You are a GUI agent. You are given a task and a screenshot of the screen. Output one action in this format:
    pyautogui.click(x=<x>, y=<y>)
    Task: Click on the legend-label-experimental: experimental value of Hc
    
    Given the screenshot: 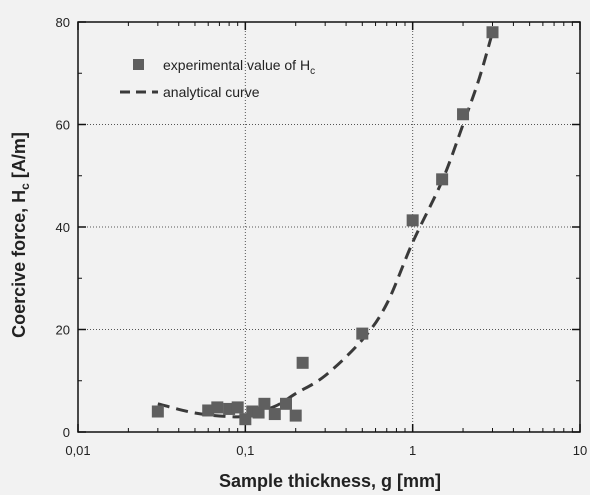 What is the action you would take?
    pyautogui.click(x=239, y=67)
    